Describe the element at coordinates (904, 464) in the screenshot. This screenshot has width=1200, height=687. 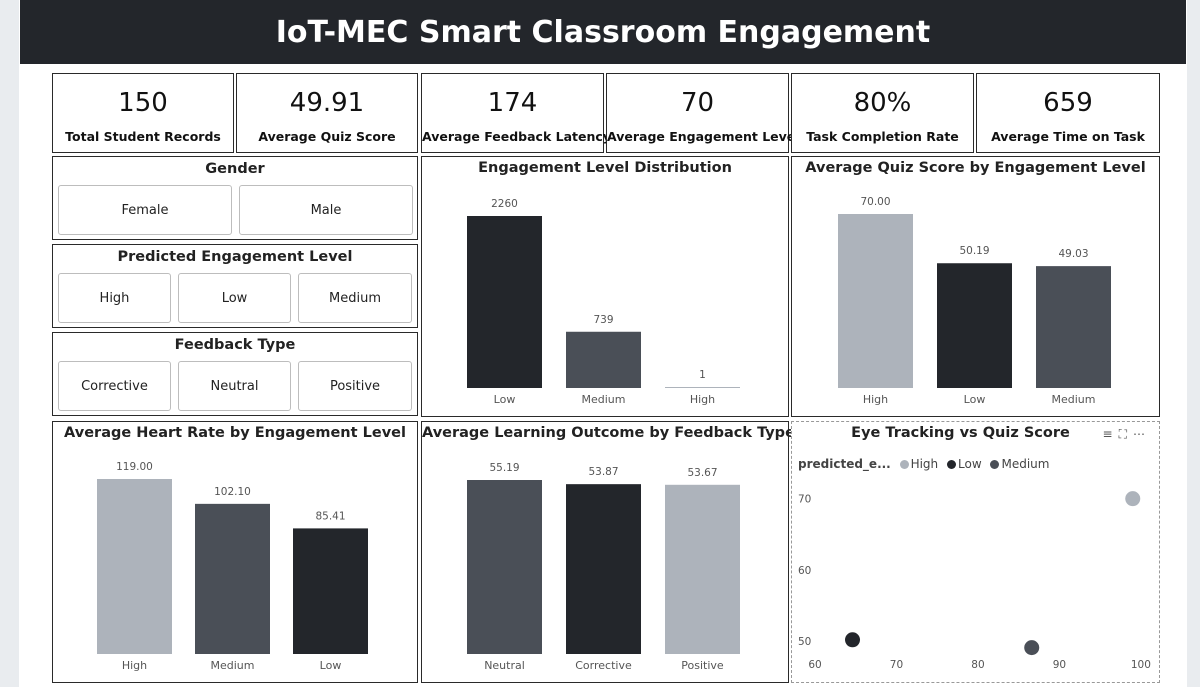
I see `legend-dot-high` at that location.